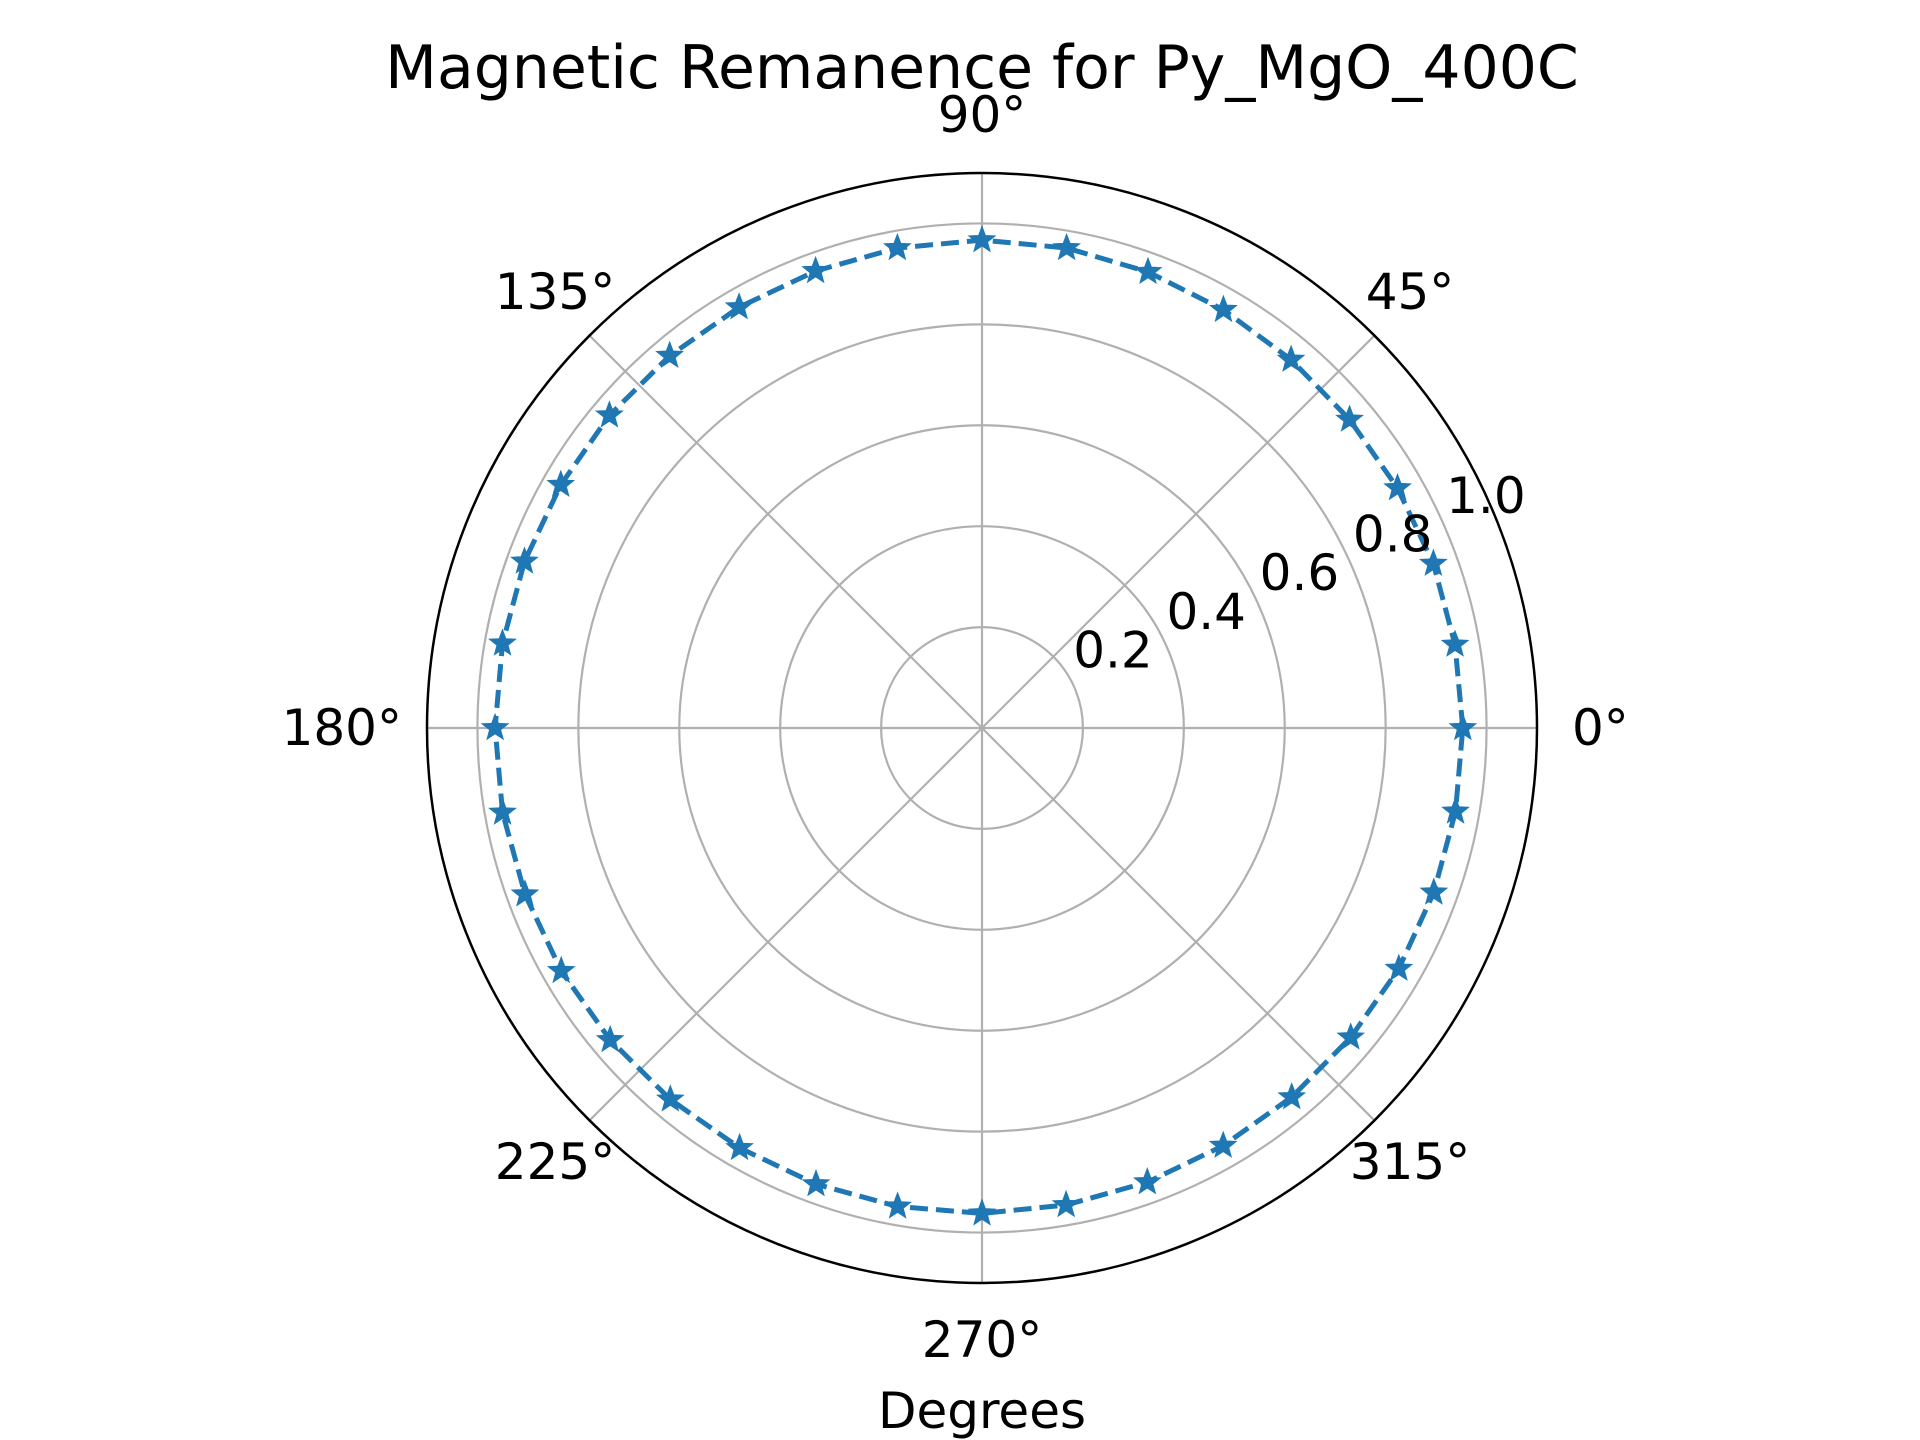 The image size is (1920, 1440). I want to click on angle-tick-label-180: 180°, so click(342, 728).